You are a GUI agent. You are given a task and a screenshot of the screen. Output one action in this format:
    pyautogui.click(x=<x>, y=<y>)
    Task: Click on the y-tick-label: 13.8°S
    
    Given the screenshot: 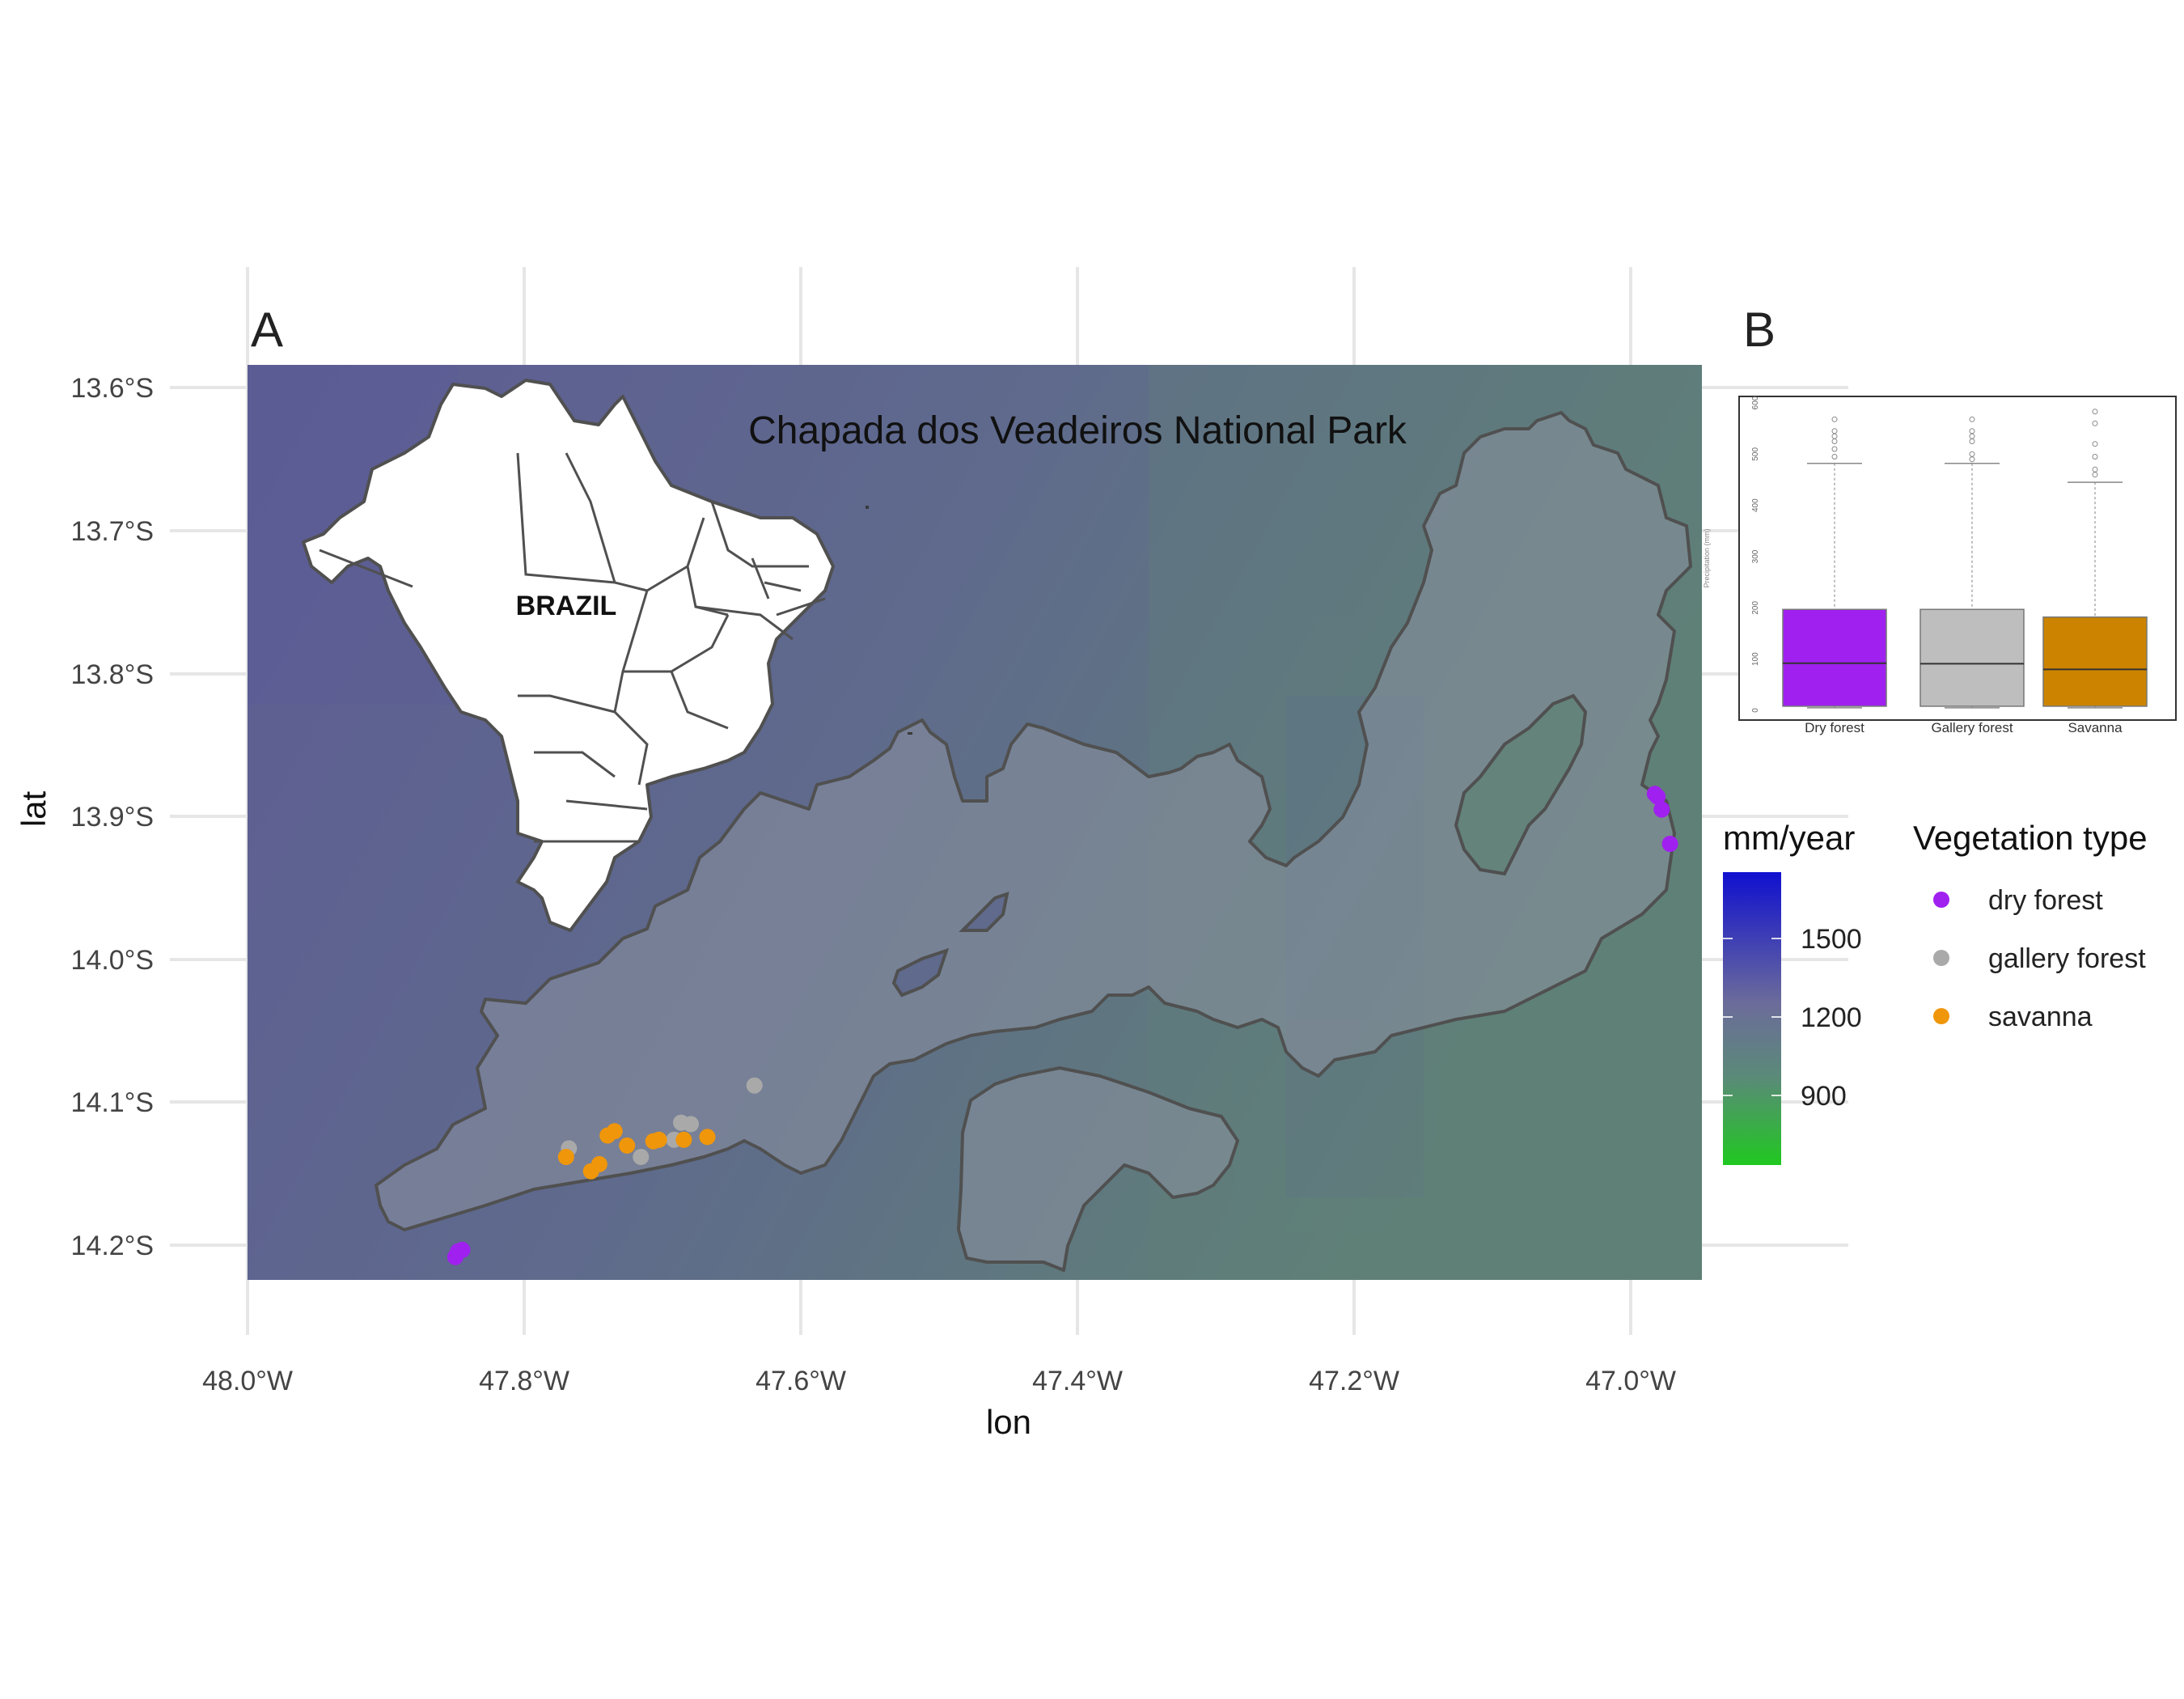 What is the action you would take?
    pyautogui.click(x=112, y=674)
    